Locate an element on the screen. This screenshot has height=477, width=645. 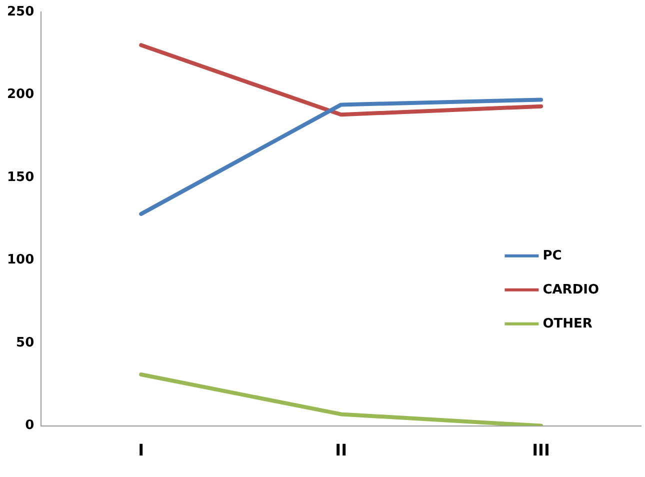
y-tick-label: 100 is located at coordinates (20, 260).